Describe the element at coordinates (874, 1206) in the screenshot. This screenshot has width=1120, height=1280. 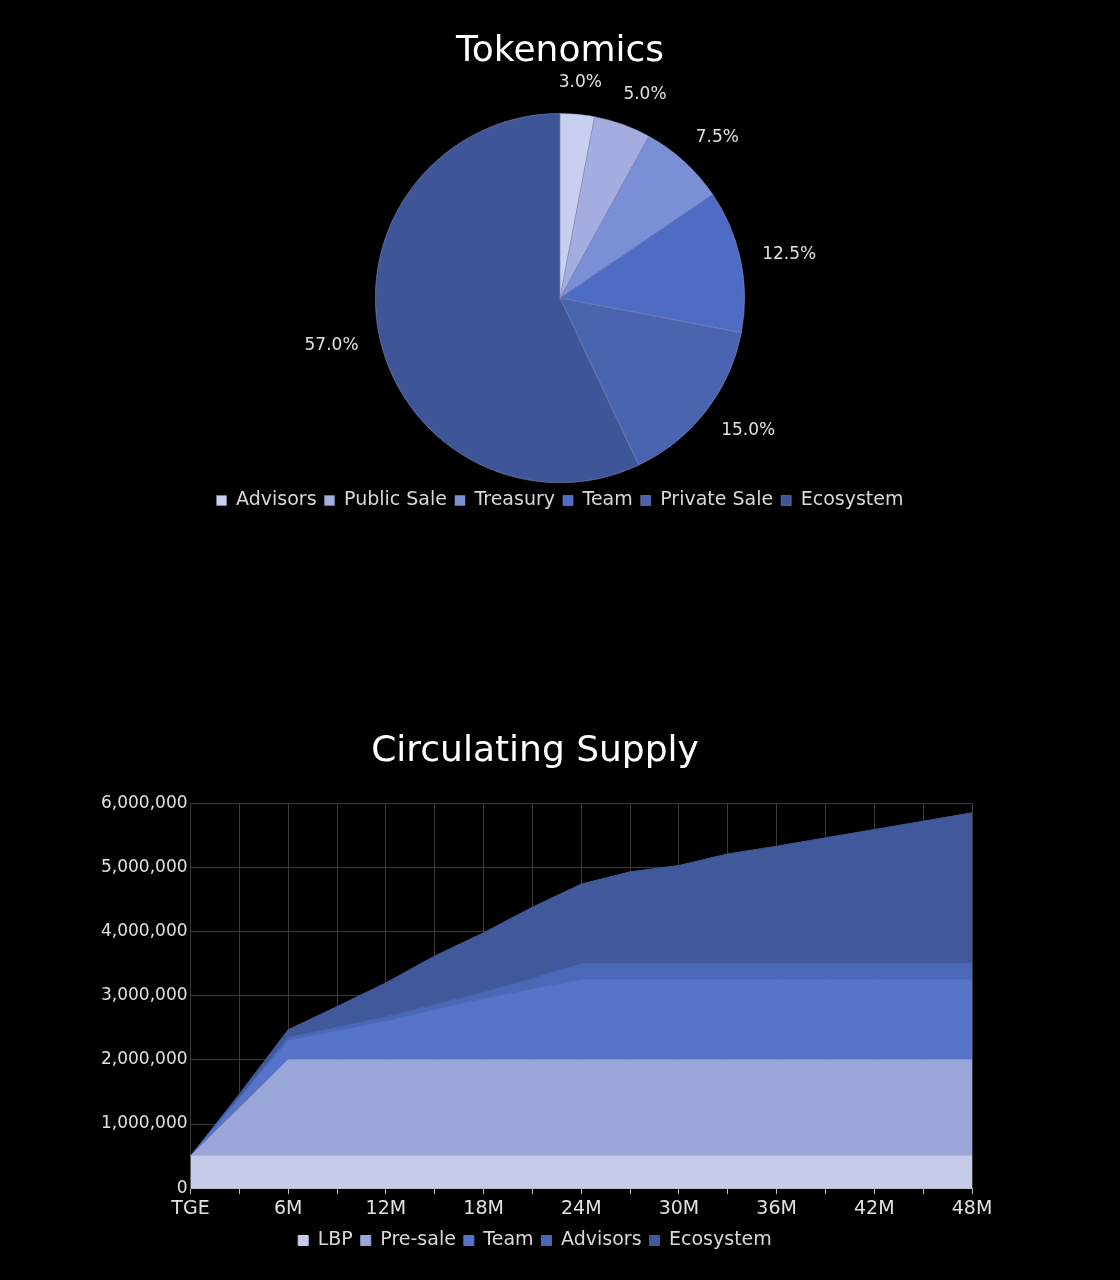
I see `x-tick-label: 42M` at that location.